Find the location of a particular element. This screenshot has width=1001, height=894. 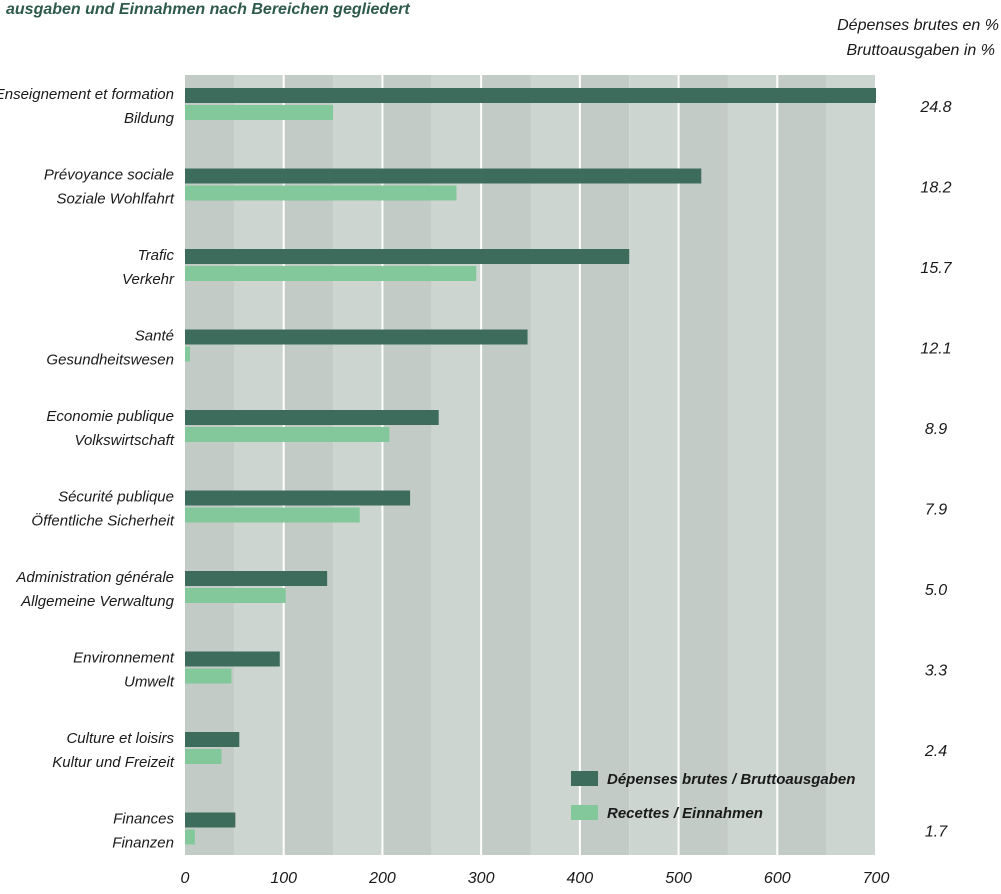

category-label-fr: Enseignement et formation is located at coordinates (87, 94).